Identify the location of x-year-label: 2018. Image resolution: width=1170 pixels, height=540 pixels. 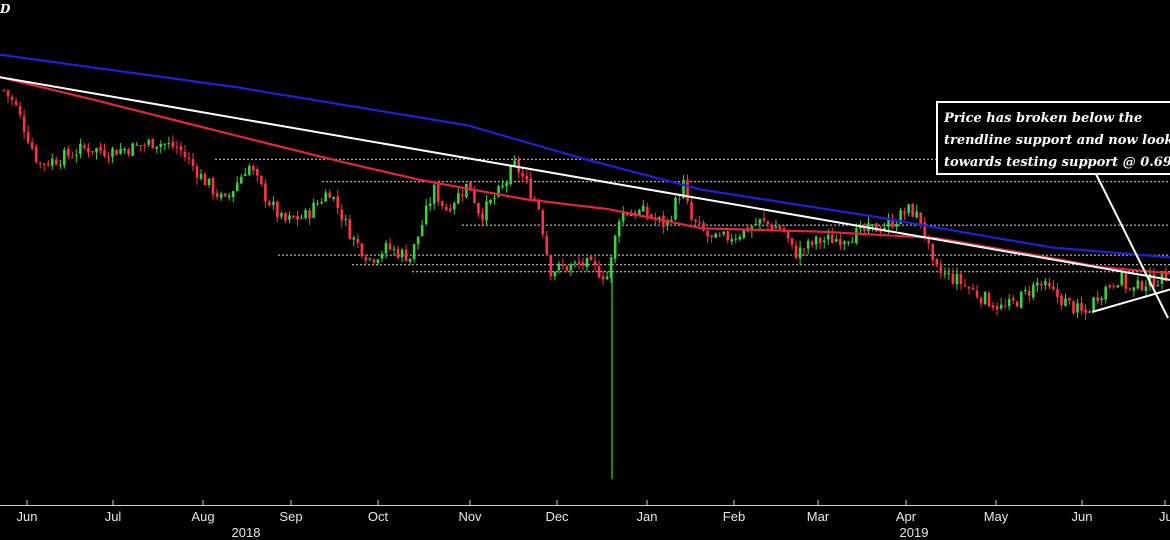
(246, 532).